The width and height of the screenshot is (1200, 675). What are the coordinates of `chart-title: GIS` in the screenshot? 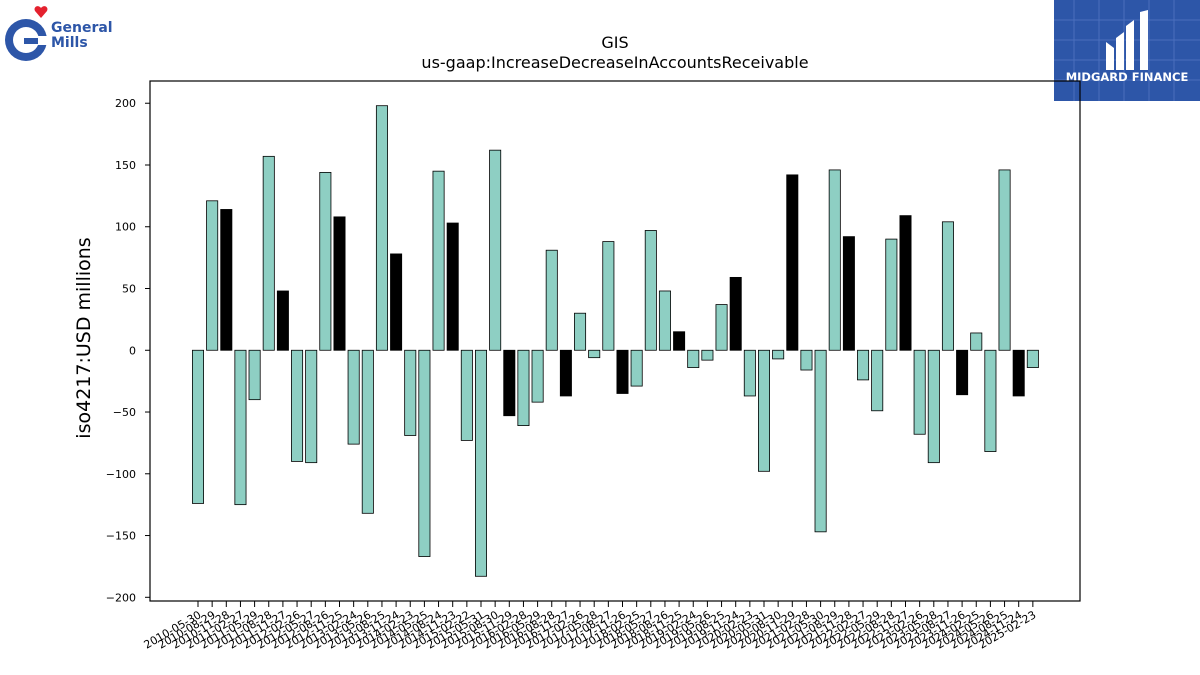 It's located at (614, 42).